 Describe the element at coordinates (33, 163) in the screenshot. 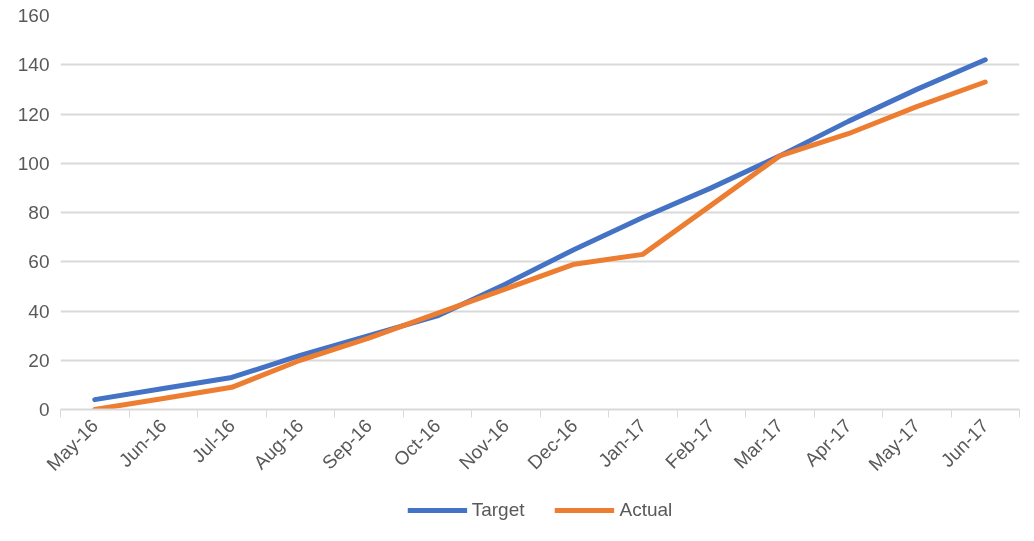

I see `y-tick-label: 100` at that location.